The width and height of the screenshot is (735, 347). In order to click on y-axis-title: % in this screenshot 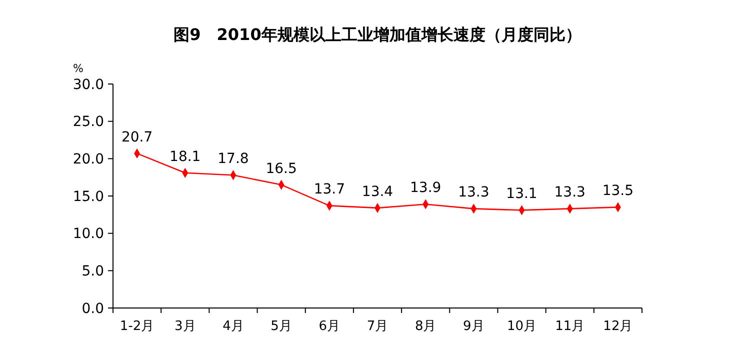, I will do `click(78, 68)`.